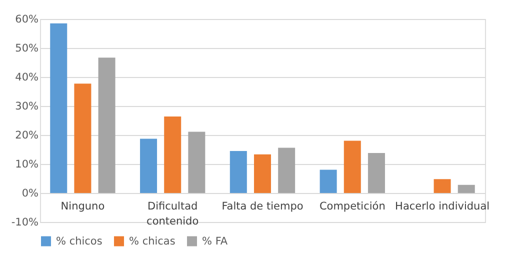 The height and width of the screenshot is (279, 518). Describe the element at coordinates (215, 241) in the screenshot. I see `legend-label: % FA` at that location.